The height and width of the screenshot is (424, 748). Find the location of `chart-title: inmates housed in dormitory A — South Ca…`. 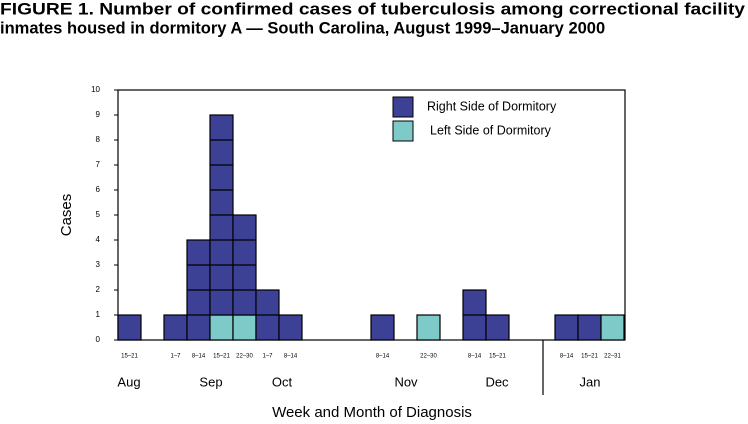

chart-title: inmates housed in dormitory A — South Ca… is located at coordinates (302, 28).